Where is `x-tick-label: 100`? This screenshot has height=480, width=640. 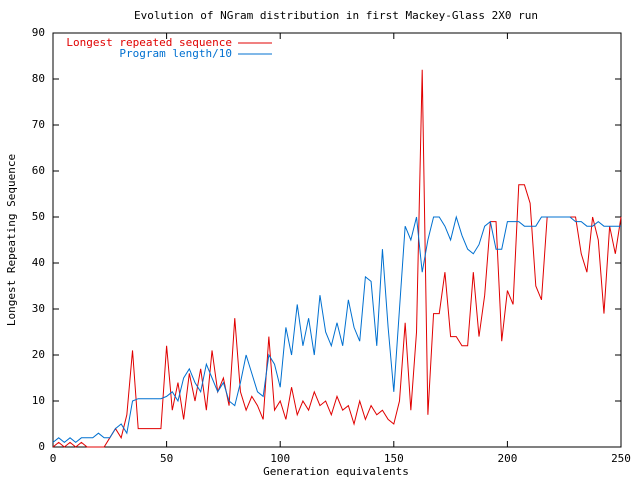 x-tick-label: 100 is located at coordinates (280, 458).